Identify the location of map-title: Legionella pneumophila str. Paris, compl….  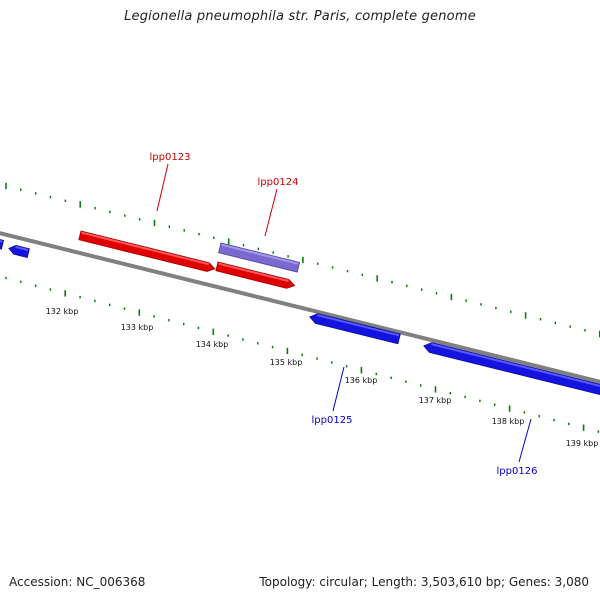
(300, 16).